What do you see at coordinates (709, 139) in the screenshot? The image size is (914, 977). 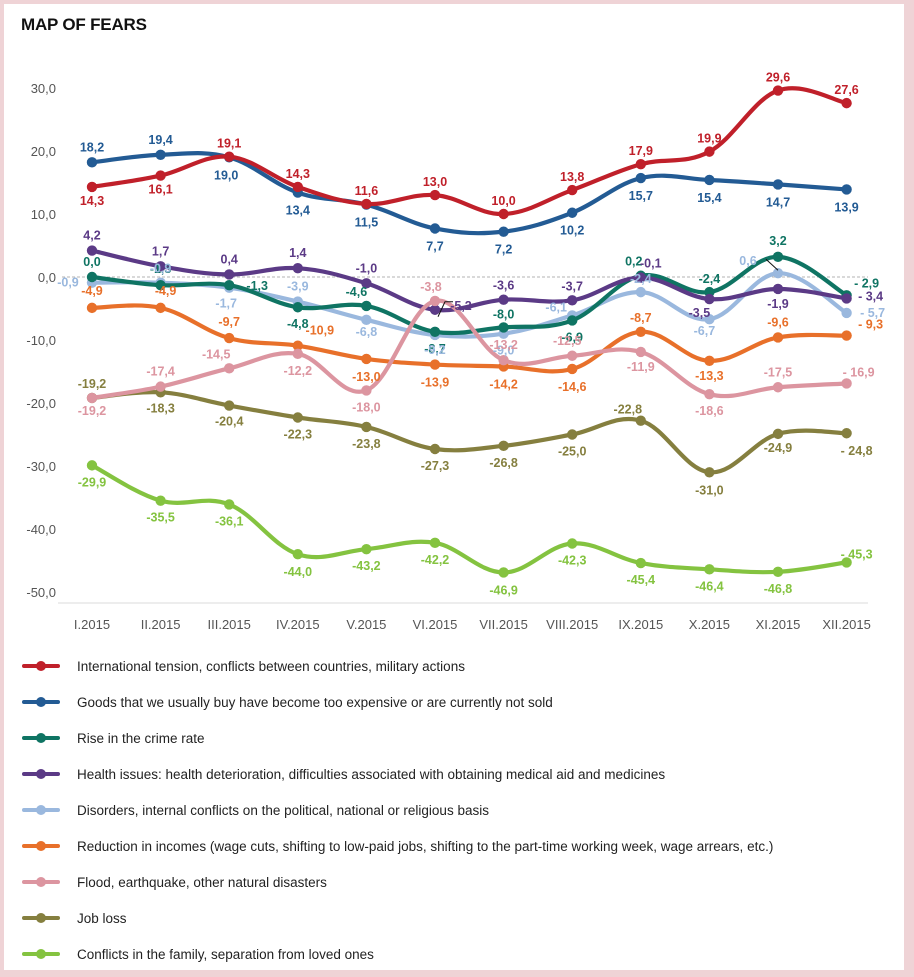 I see `data-label: 19,9` at bounding box center [709, 139].